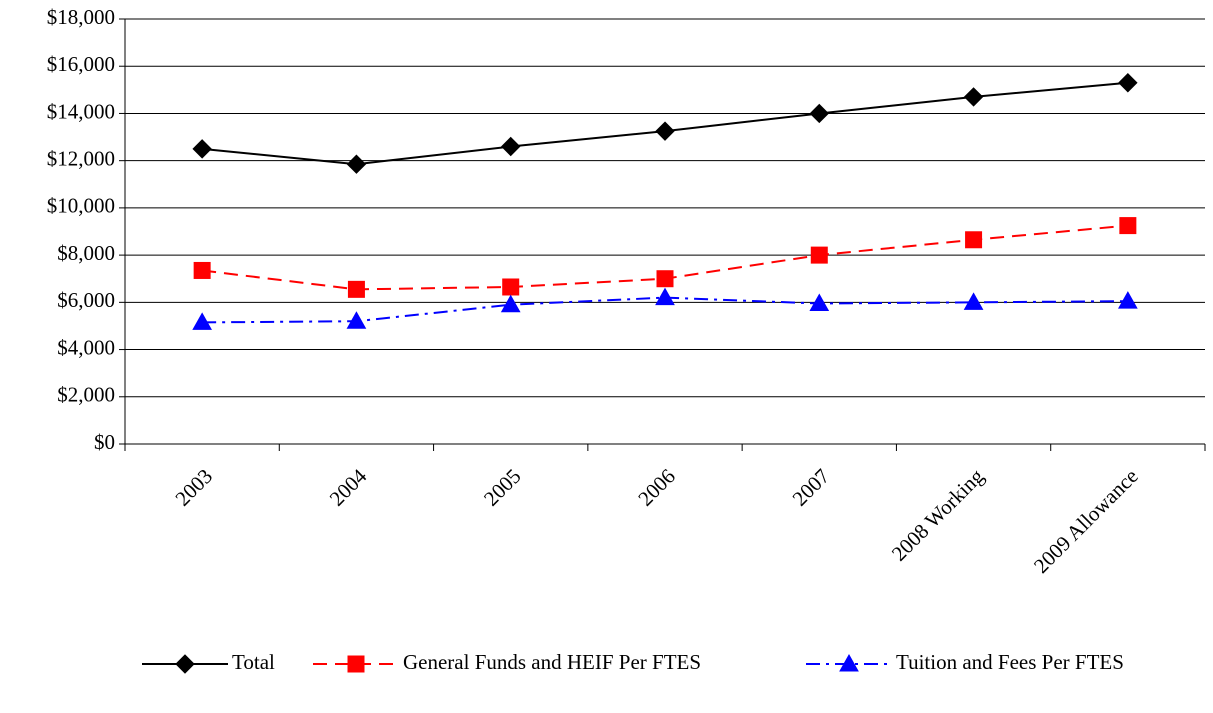  Describe the element at coordinates (86, 395) in the screenshot. I see `y-tick-label: $2,000` at that location.